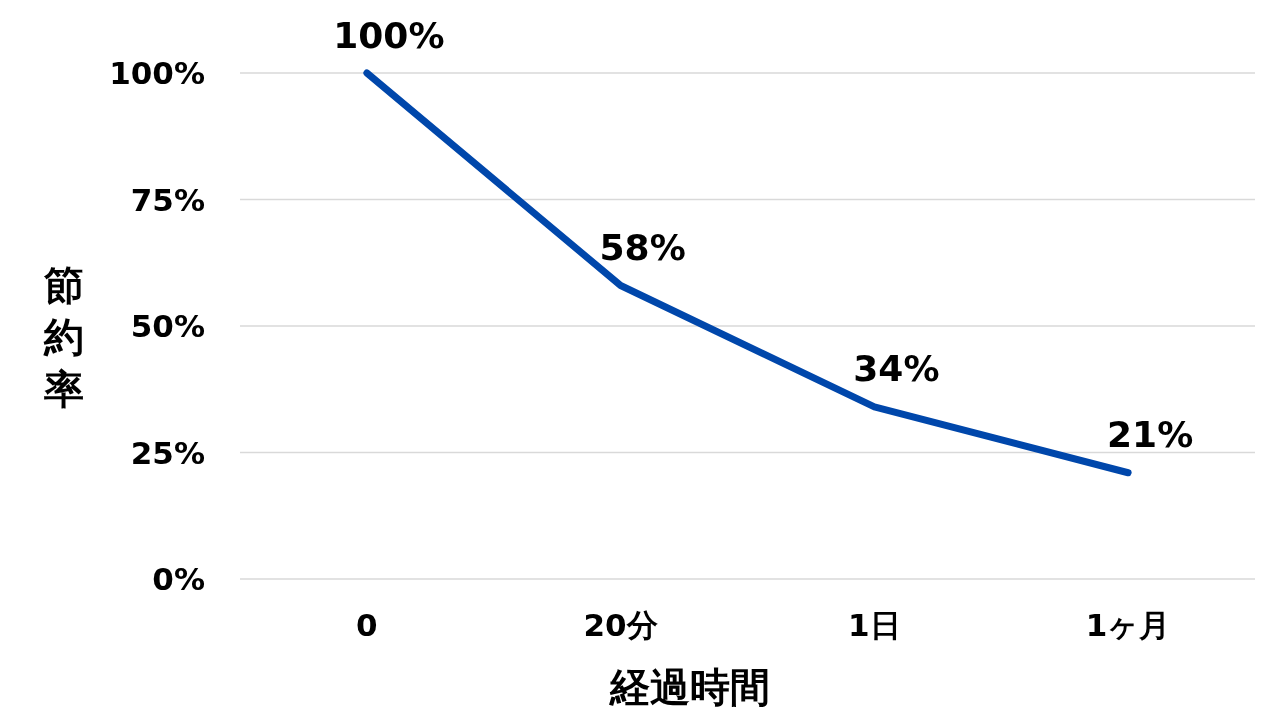  What do you see at coordinates (620, 625) in the screenshot?
I see `x-tick-label: 20分` at bounding box center [620, 625].